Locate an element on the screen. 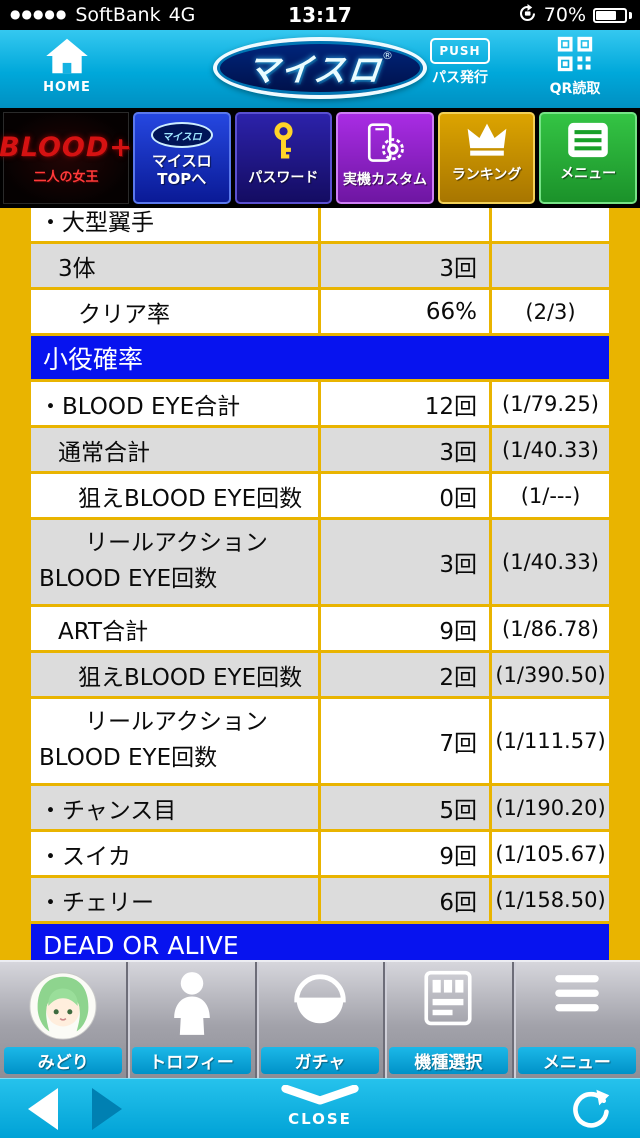 This screenshot has width=640, height=1138. ranking-label: ランキング is located at coordinates (486, 175).